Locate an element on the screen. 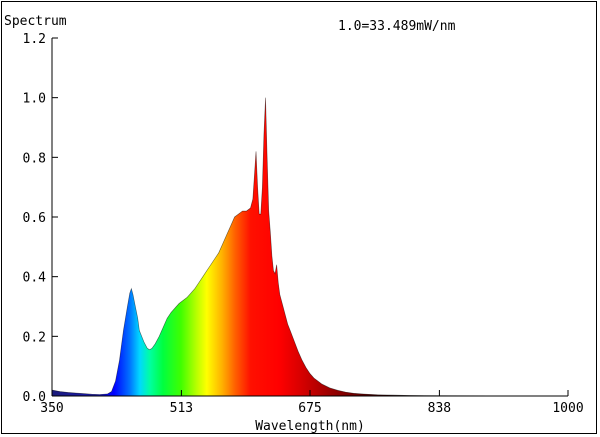  x-tick-label: 675 is located at coordinates (309, 408).